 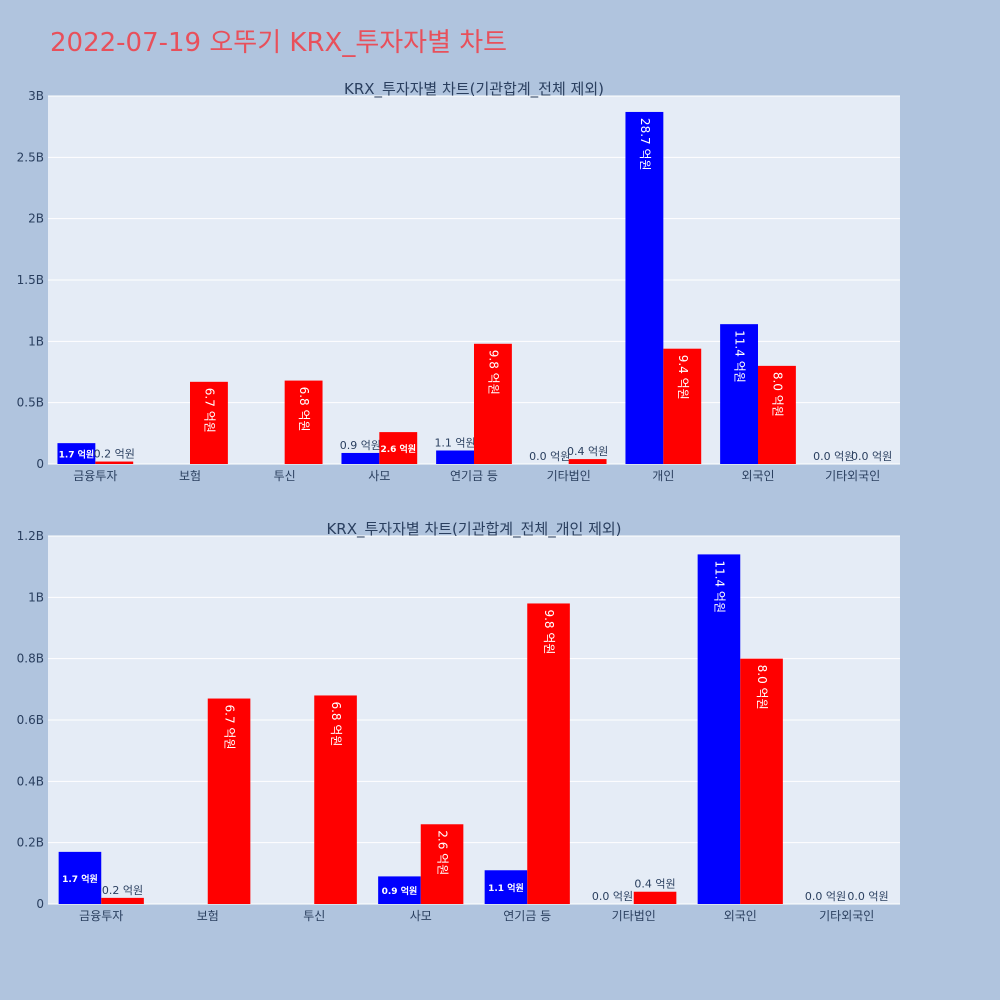 What do you see at coordinates (30, 157) in the screenshot?
I see `y-tick-label: 2.5B` at bounding box center [30, 157].